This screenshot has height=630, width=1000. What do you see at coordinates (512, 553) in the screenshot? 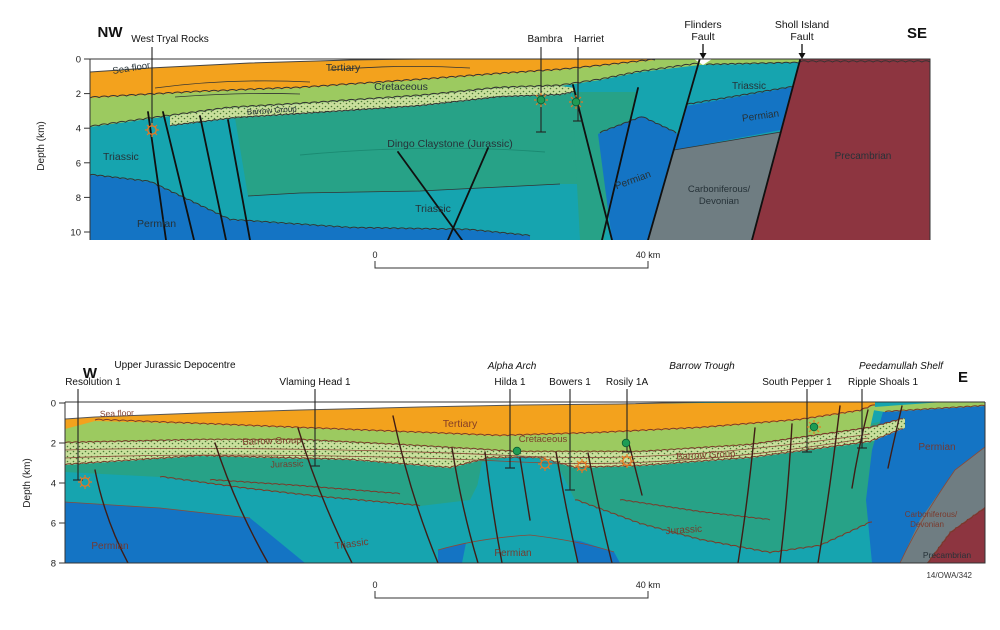
I see `permian-mid-label: Permian` at bounding box center [512, 553].